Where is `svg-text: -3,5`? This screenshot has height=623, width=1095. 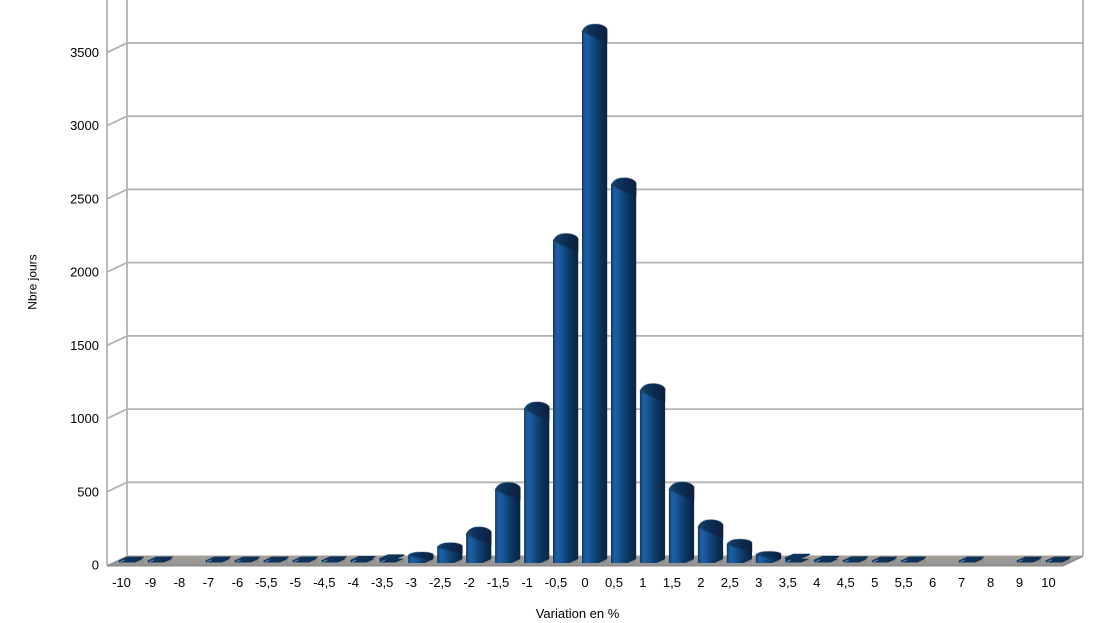 svg-text: -3,5 is located at coordinates (382, 582).